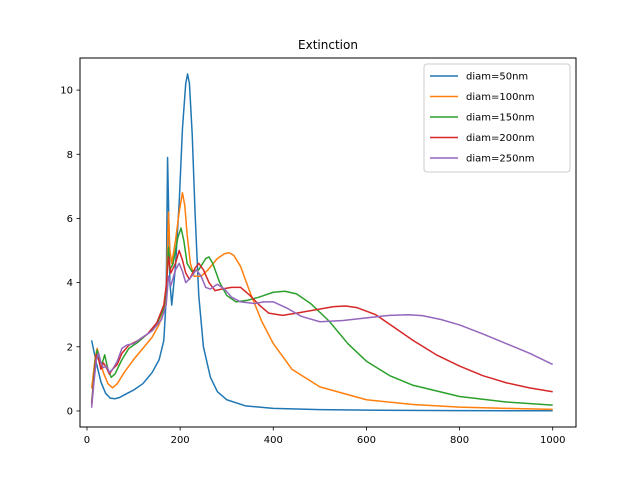  I want to click on x-tick-label: 200, so click(180, 440).